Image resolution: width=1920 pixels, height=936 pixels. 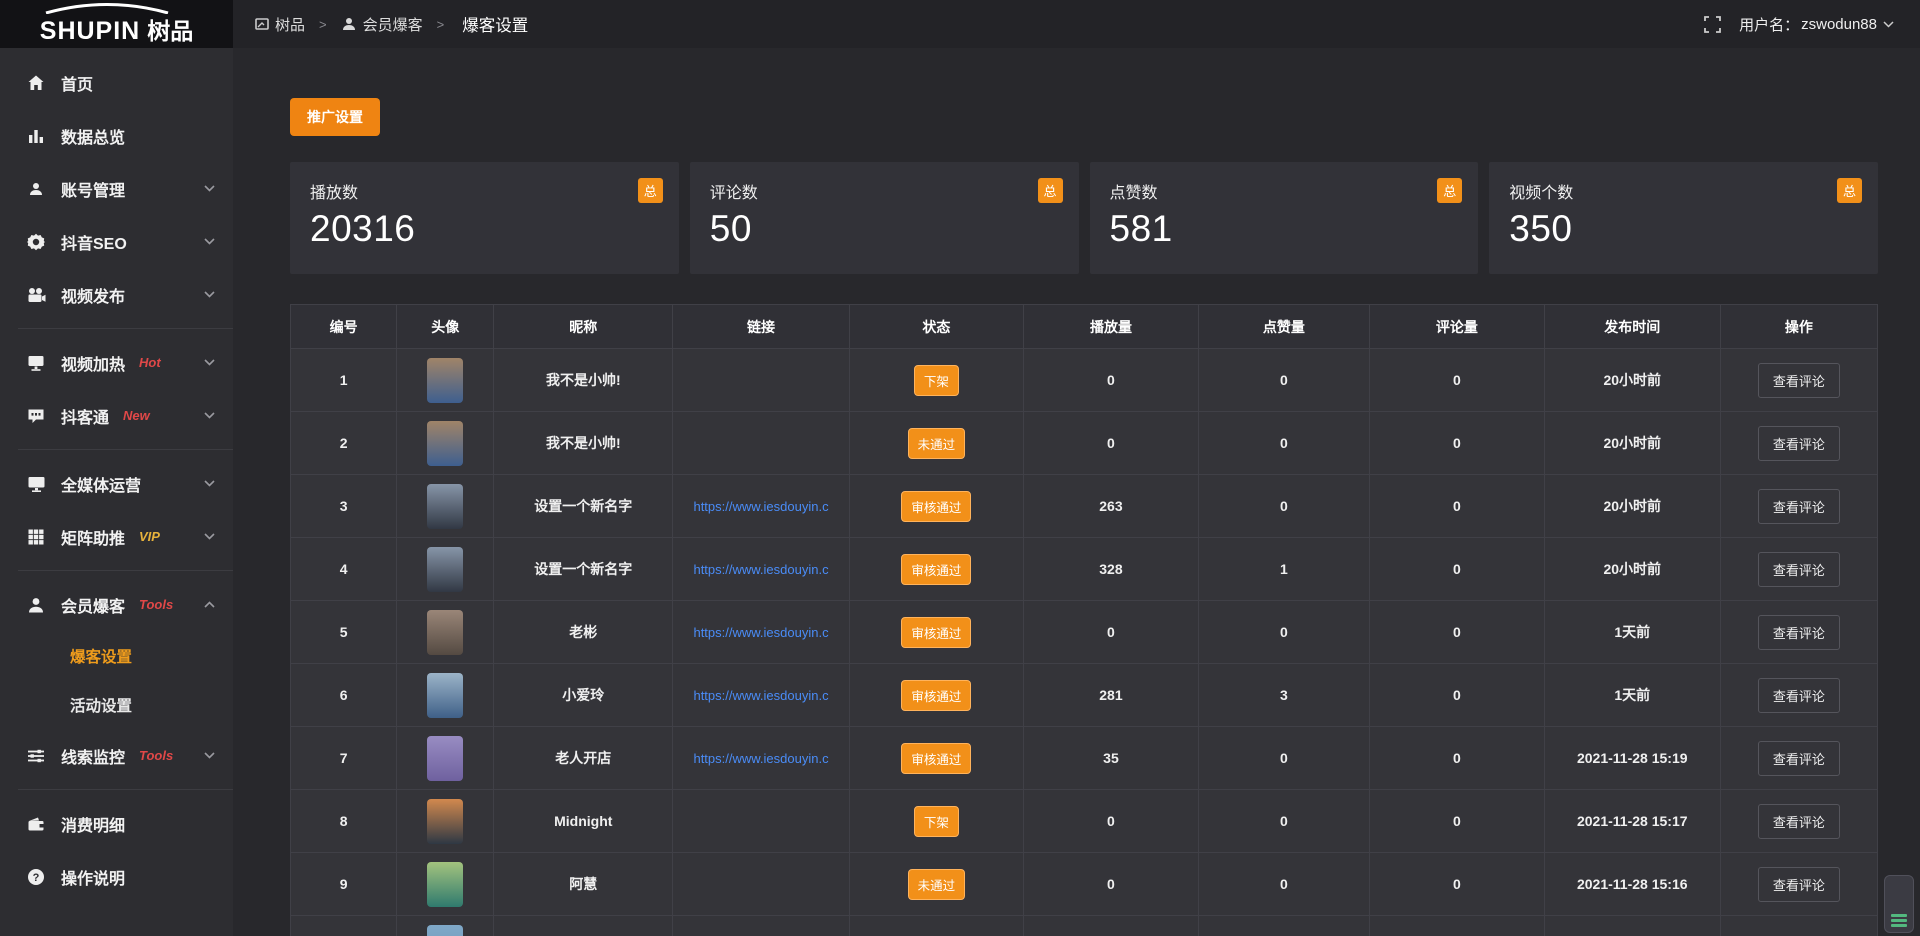 I want to click on sidebar-item-badge: Tools, so click(x=156, y=755).